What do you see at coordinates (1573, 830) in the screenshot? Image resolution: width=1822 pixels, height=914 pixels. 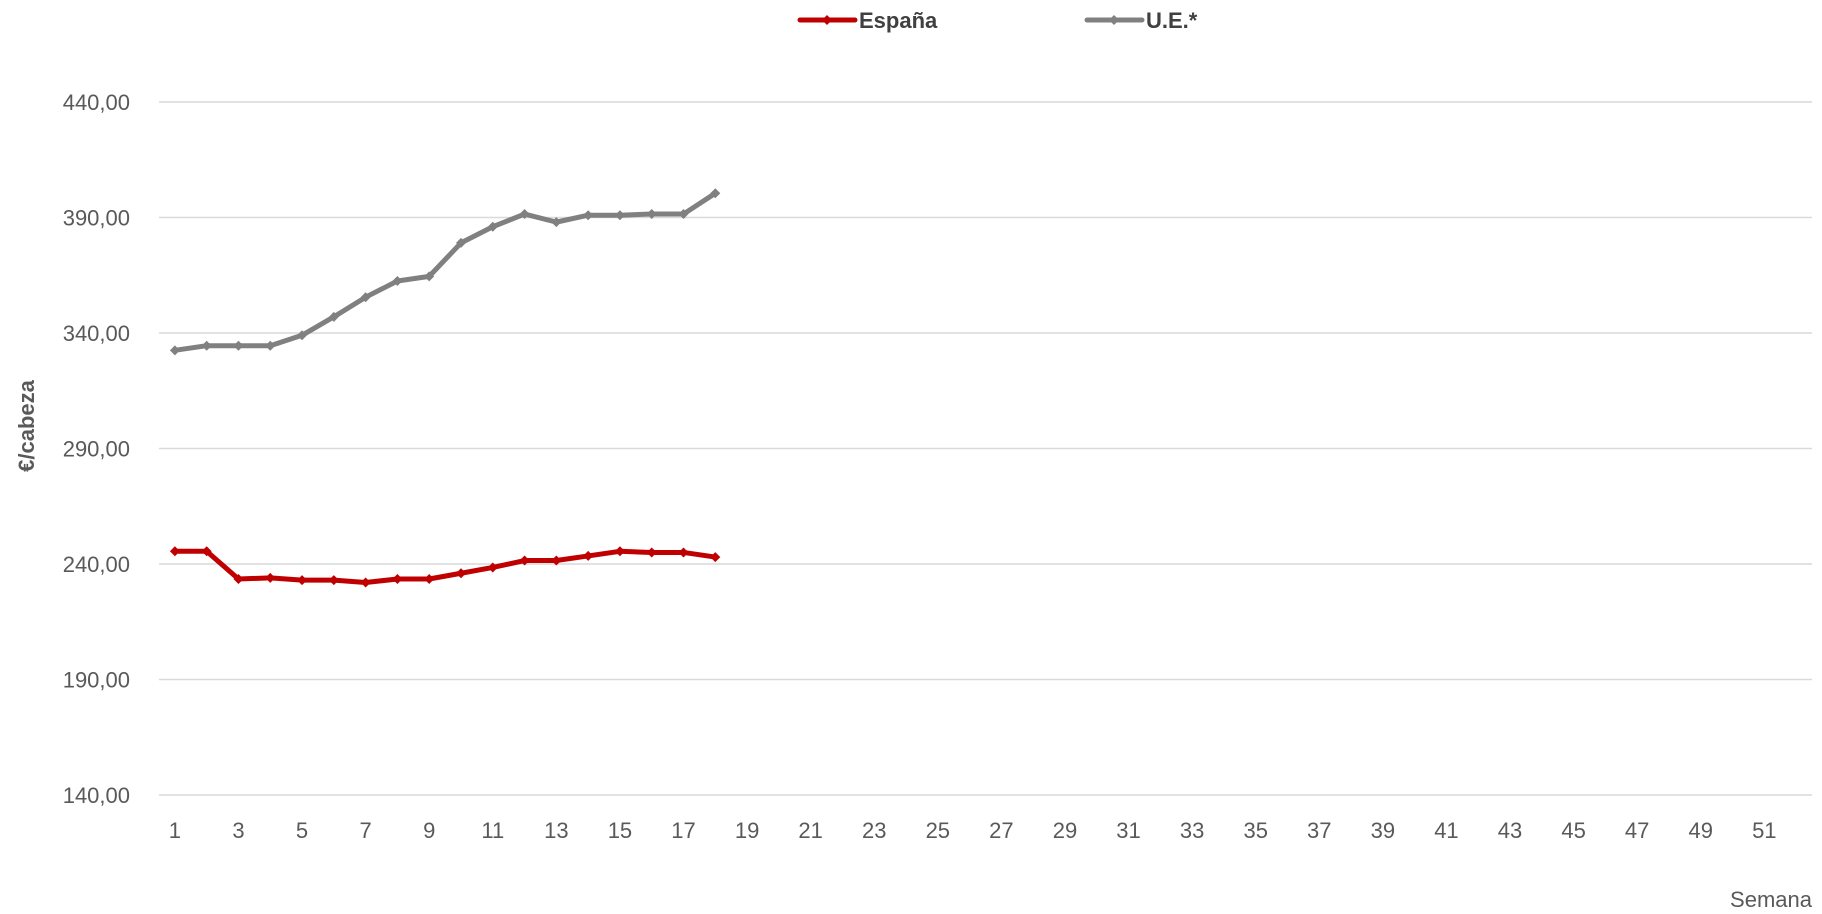 I see `x-tick-label: 45` at bounding box center [1573, 830].